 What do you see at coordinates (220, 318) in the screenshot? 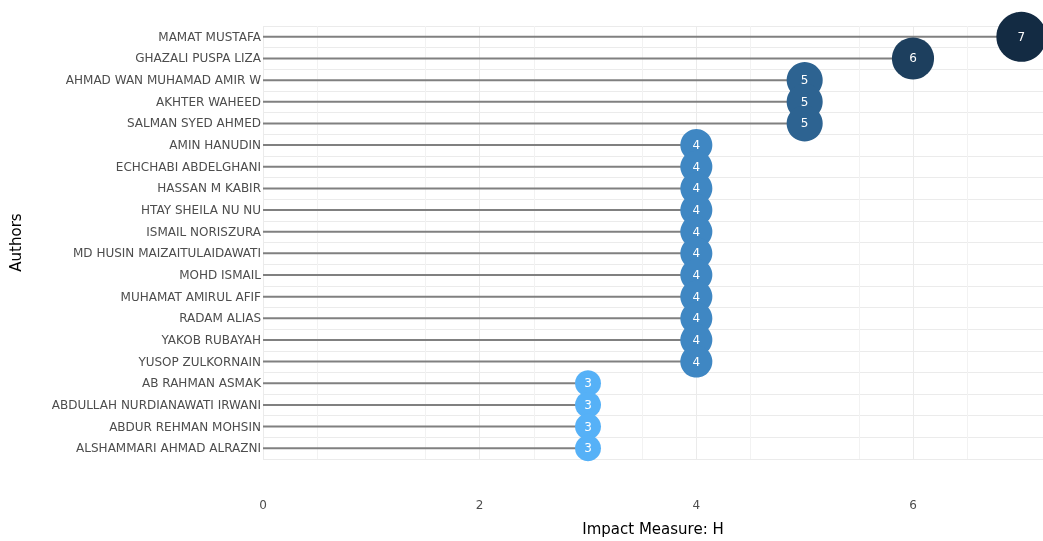
I see `y-tick-label: RADAM ALIAS` at bounding box center [220, 318].